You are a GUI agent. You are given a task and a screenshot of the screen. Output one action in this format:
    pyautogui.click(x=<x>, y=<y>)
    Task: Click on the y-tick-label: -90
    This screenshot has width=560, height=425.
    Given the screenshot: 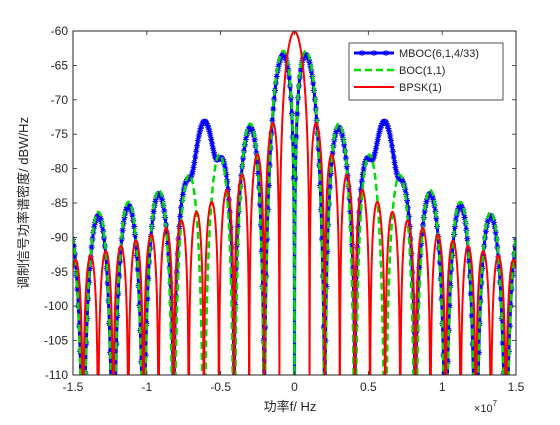 What is the action you would take?
    pyautogui.click(x=60, y=237)
    